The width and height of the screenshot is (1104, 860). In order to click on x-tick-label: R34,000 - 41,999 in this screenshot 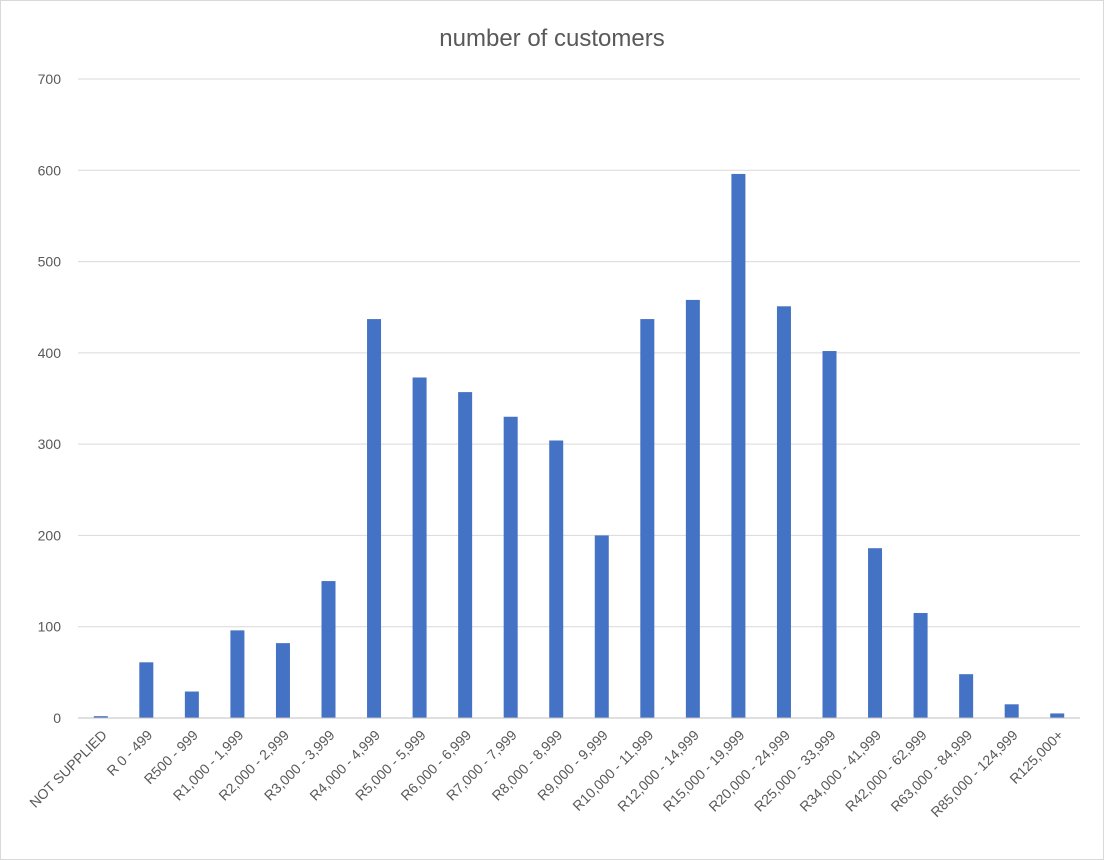, I will do `click(840, 771)`.